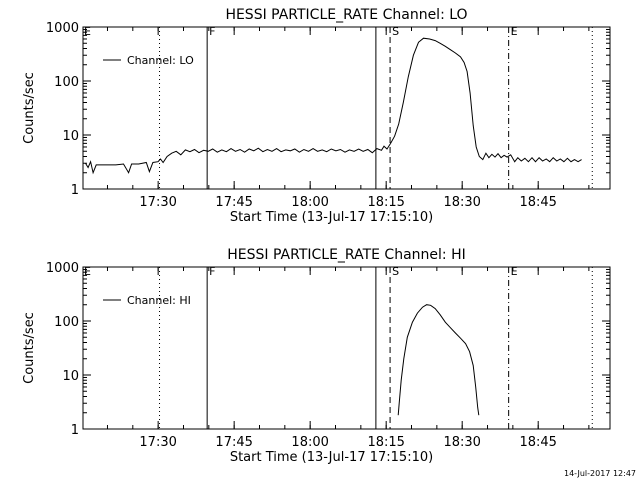  What do you see at coordinates (160, 60) in the screenshot?
I see `legend-label: Channel: LO` at bounding box center [160, 60].